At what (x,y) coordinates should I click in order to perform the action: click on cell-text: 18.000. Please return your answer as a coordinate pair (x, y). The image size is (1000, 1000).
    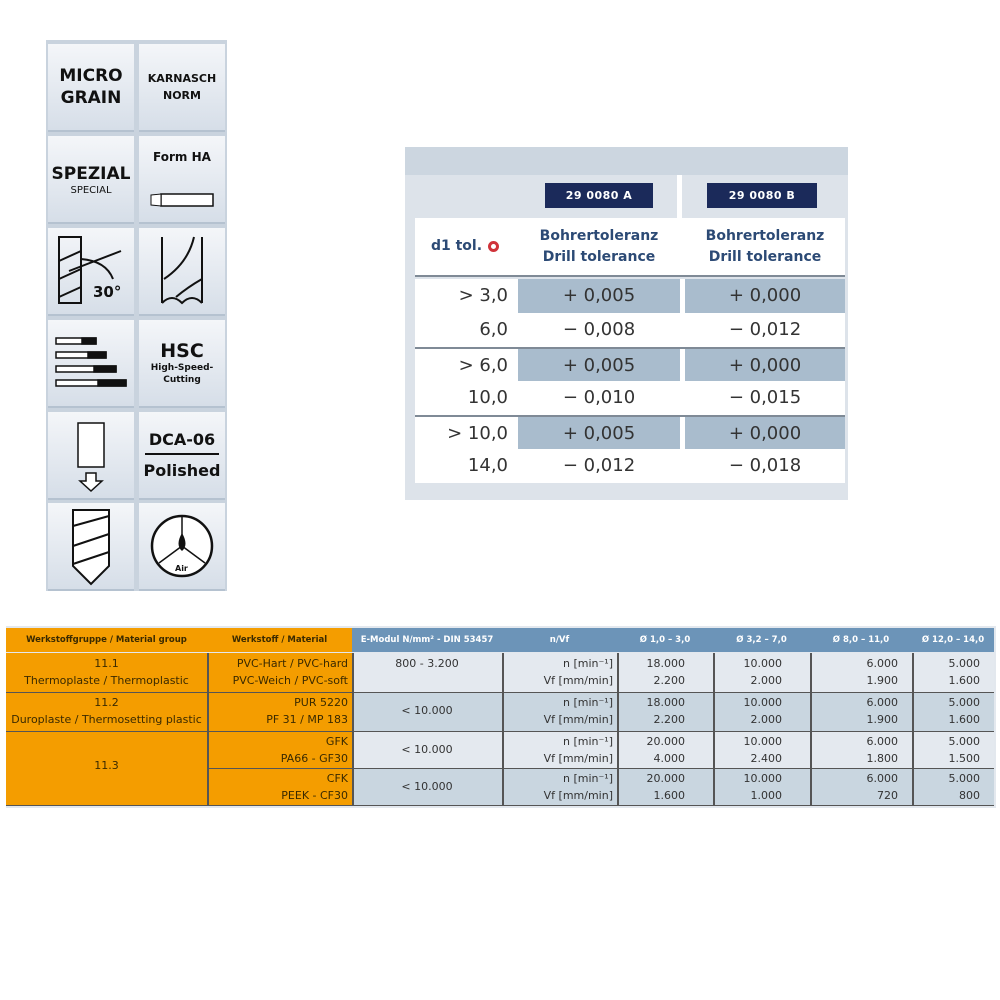
    Looking at the image, I should click on (666, 663).